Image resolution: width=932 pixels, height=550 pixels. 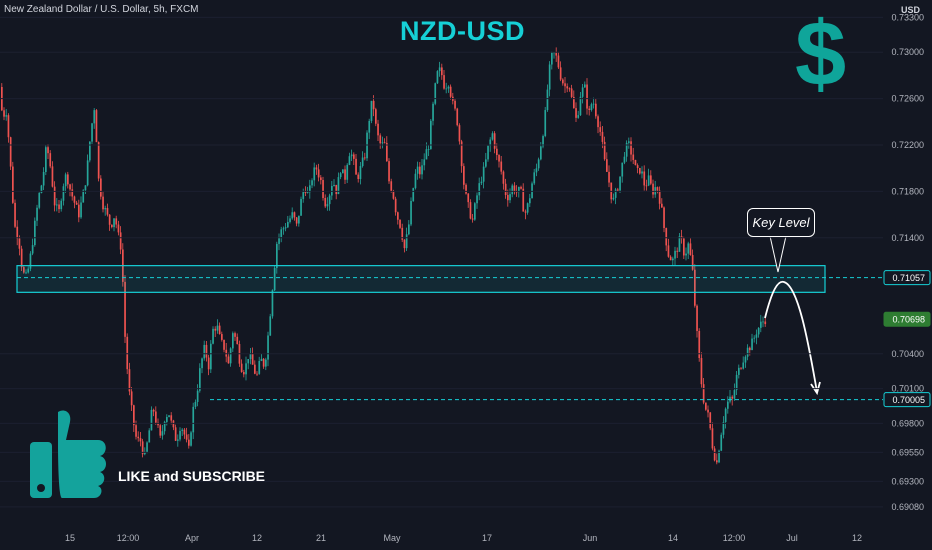 What do you see at coordinates (442, 537) in the screenshot?
I see `time-scale` at bounding box center [442, 537].